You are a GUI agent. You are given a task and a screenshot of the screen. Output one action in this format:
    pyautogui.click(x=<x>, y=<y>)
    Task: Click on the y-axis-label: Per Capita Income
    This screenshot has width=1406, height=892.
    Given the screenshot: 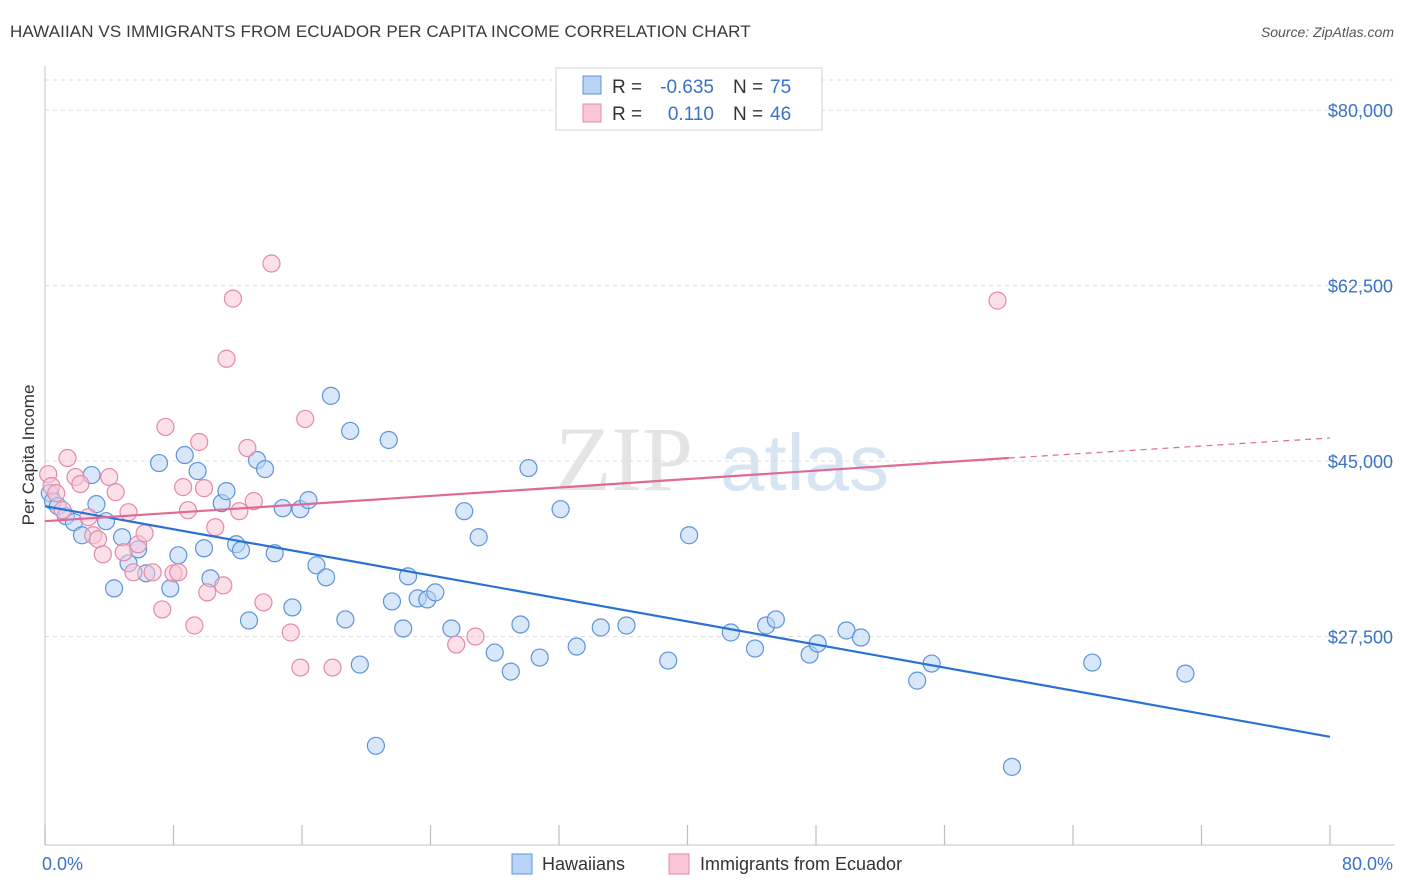 What is the action you would take?
    pyautogui.click(x=28, y=455)
    